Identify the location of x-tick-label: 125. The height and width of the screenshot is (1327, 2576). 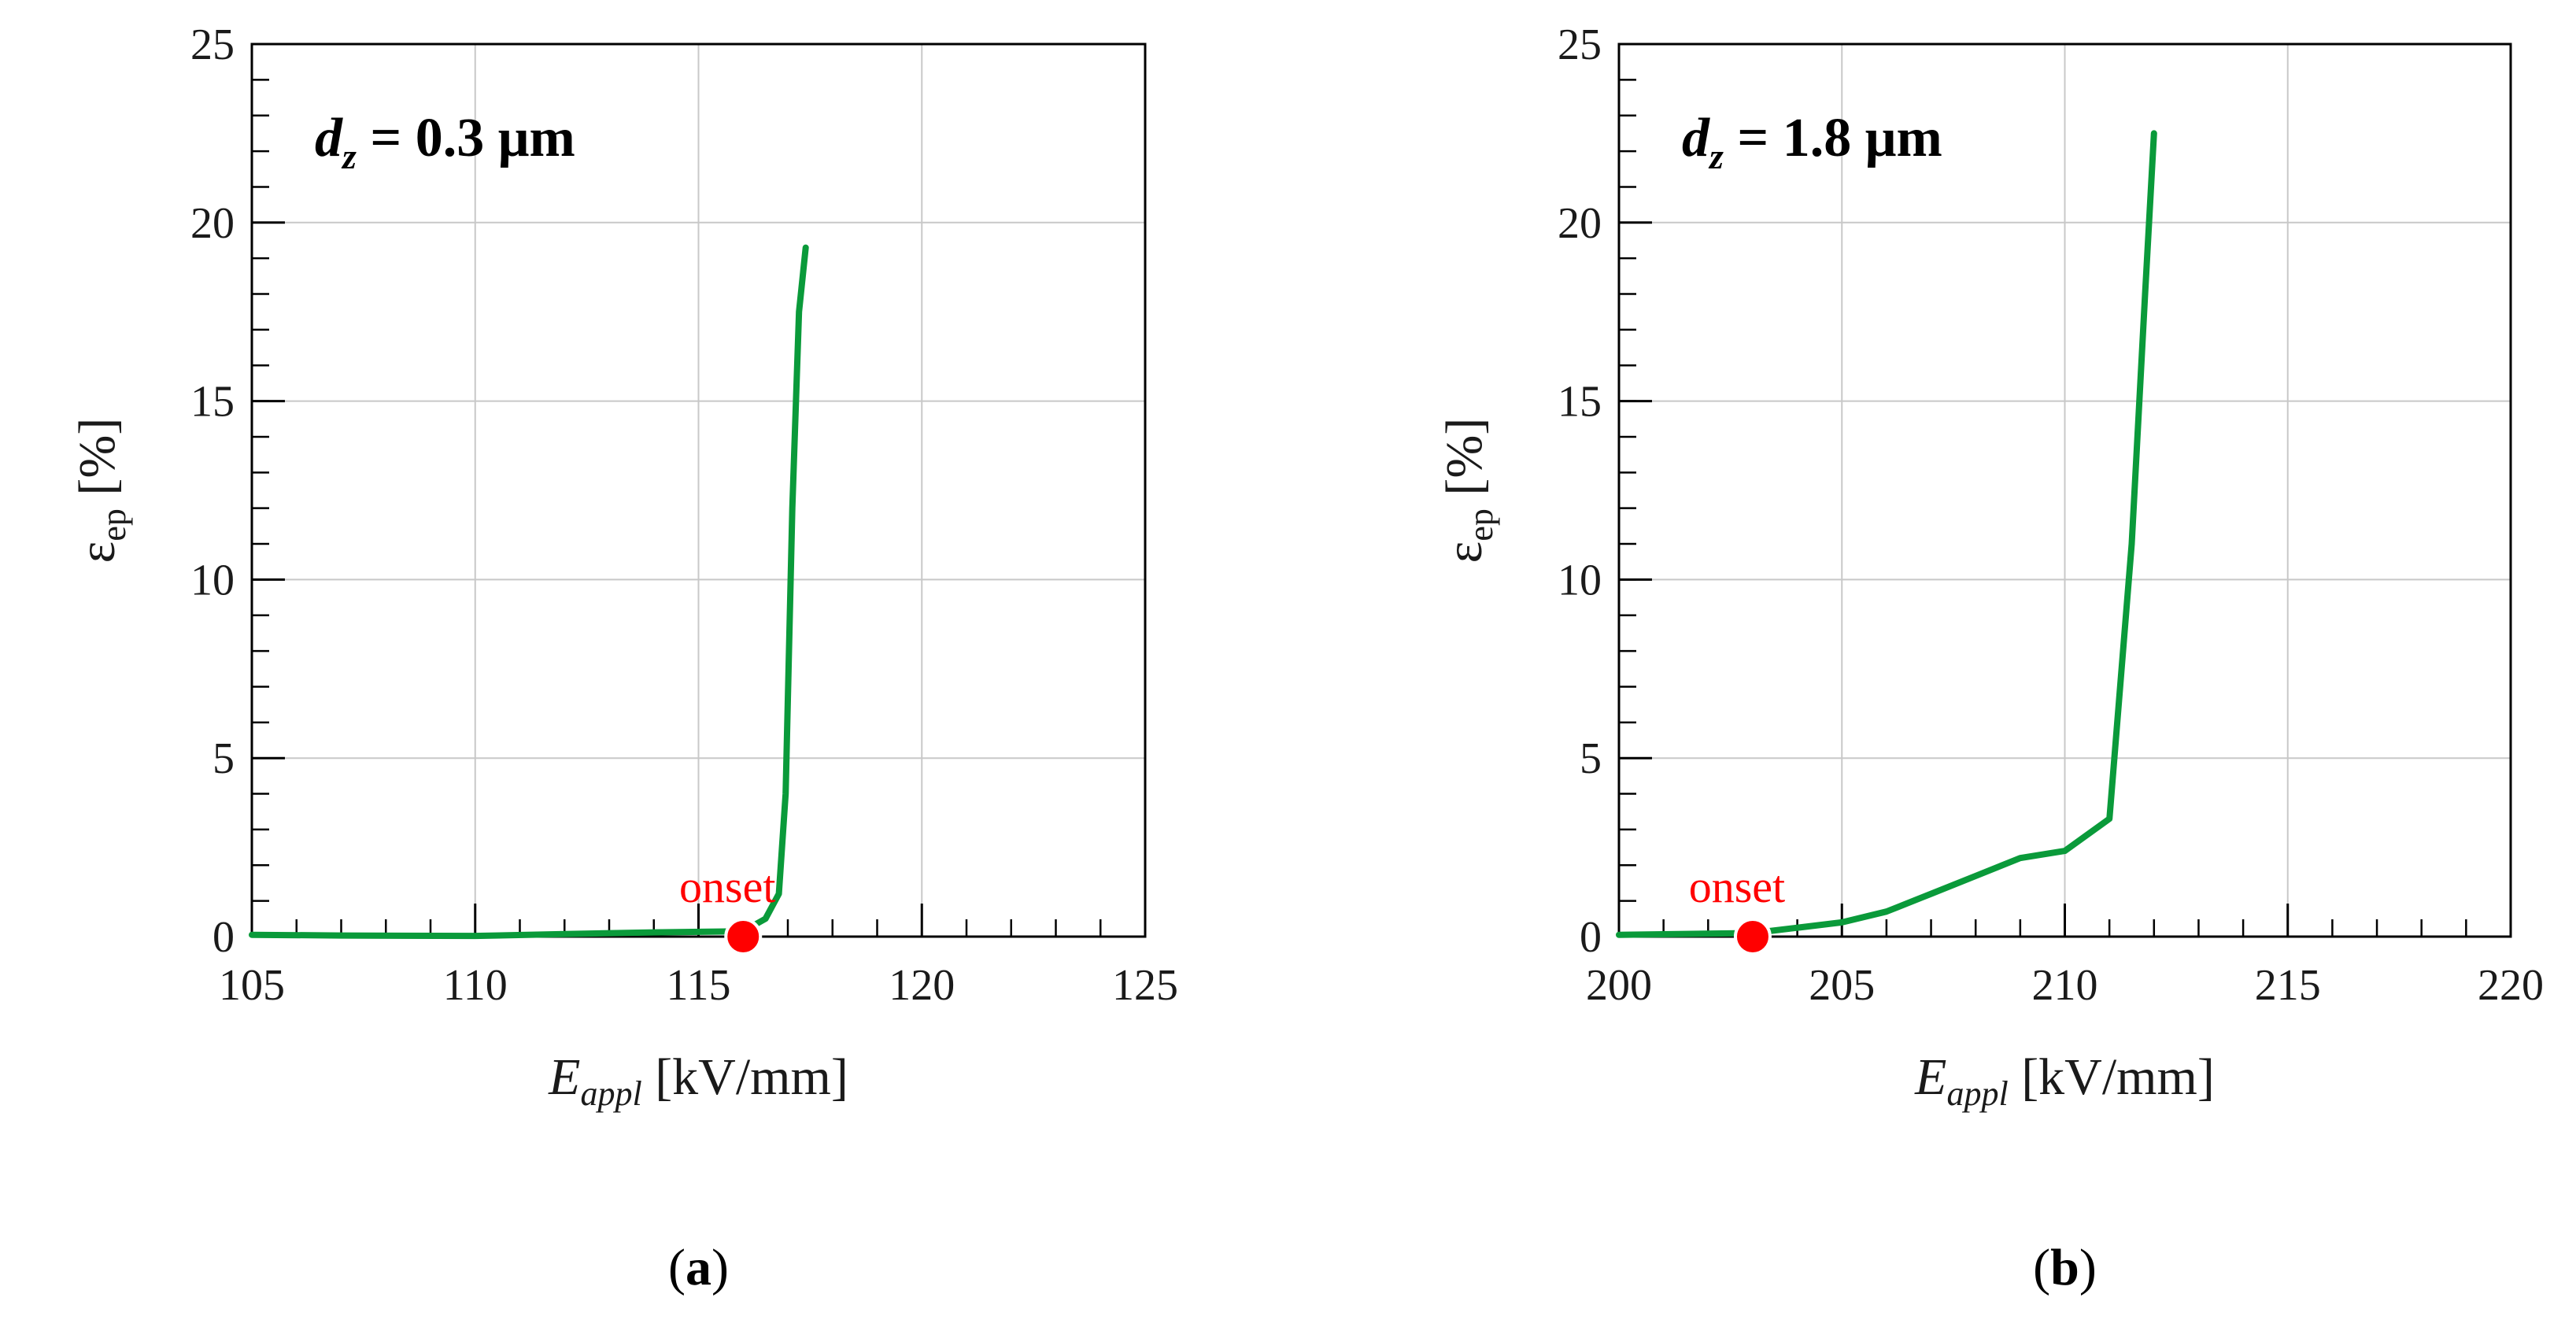
(1145, 985).